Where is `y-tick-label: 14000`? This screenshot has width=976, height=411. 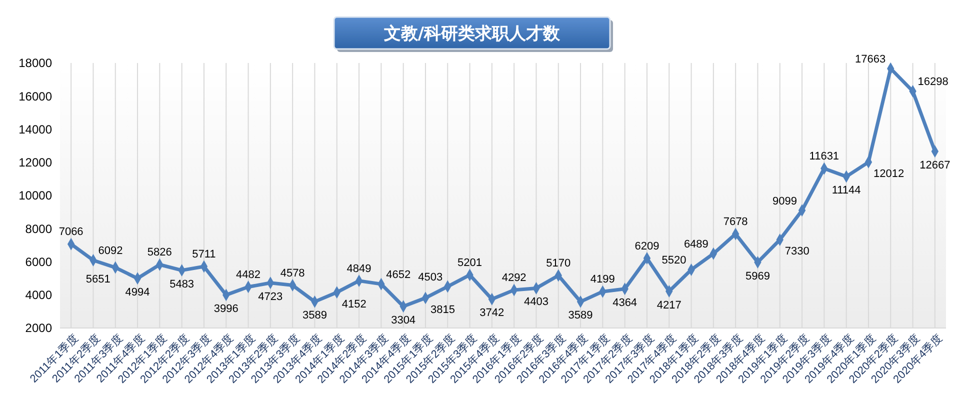 y-tick-label: 14000 is located at coordinates (35, 129).